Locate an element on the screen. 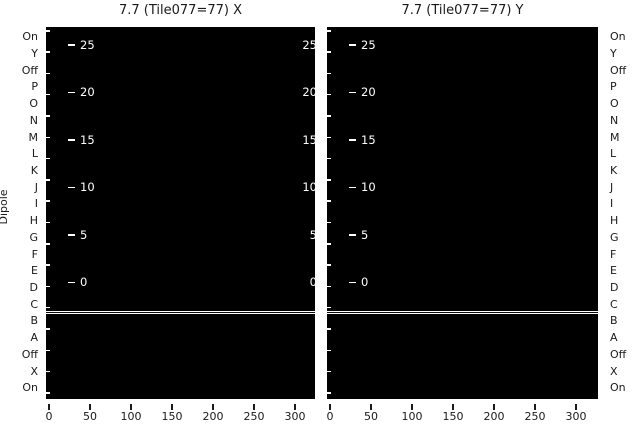 This screenshot has height=440, width=640. inner-axis-tick-label: 5 is located at coordinates (84, 234).